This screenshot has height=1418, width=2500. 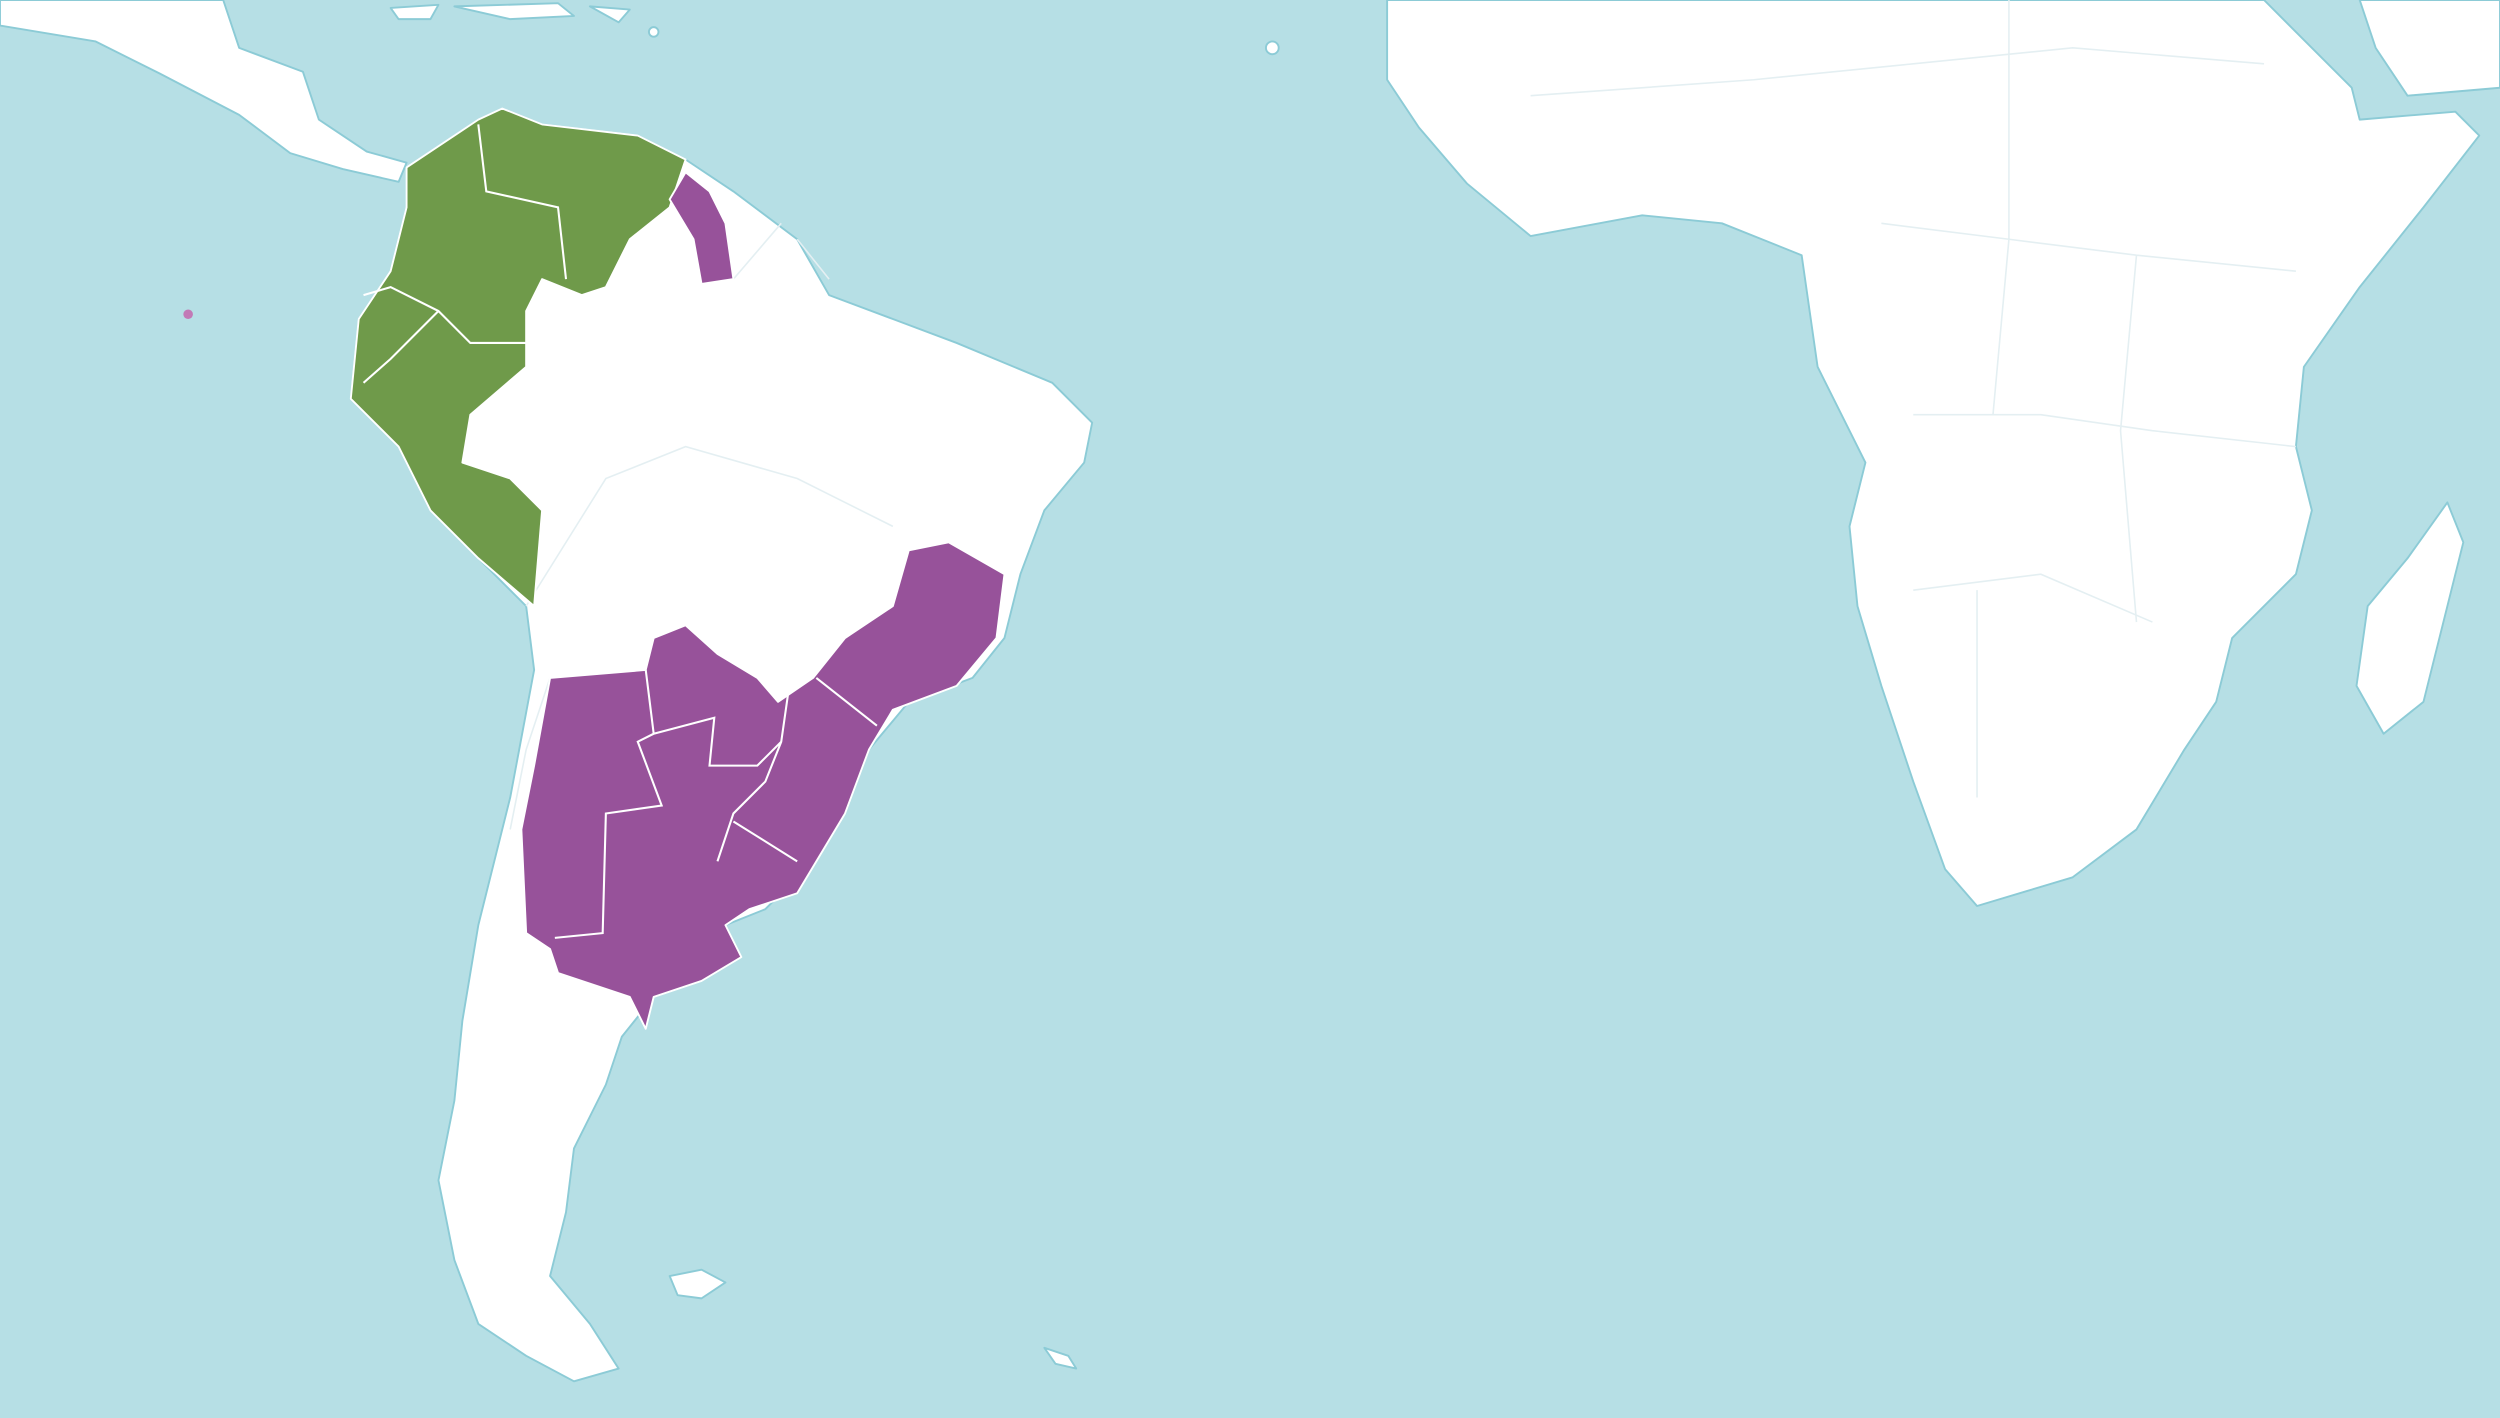 I want to click on madagascar, so click(x=2410, y=618).